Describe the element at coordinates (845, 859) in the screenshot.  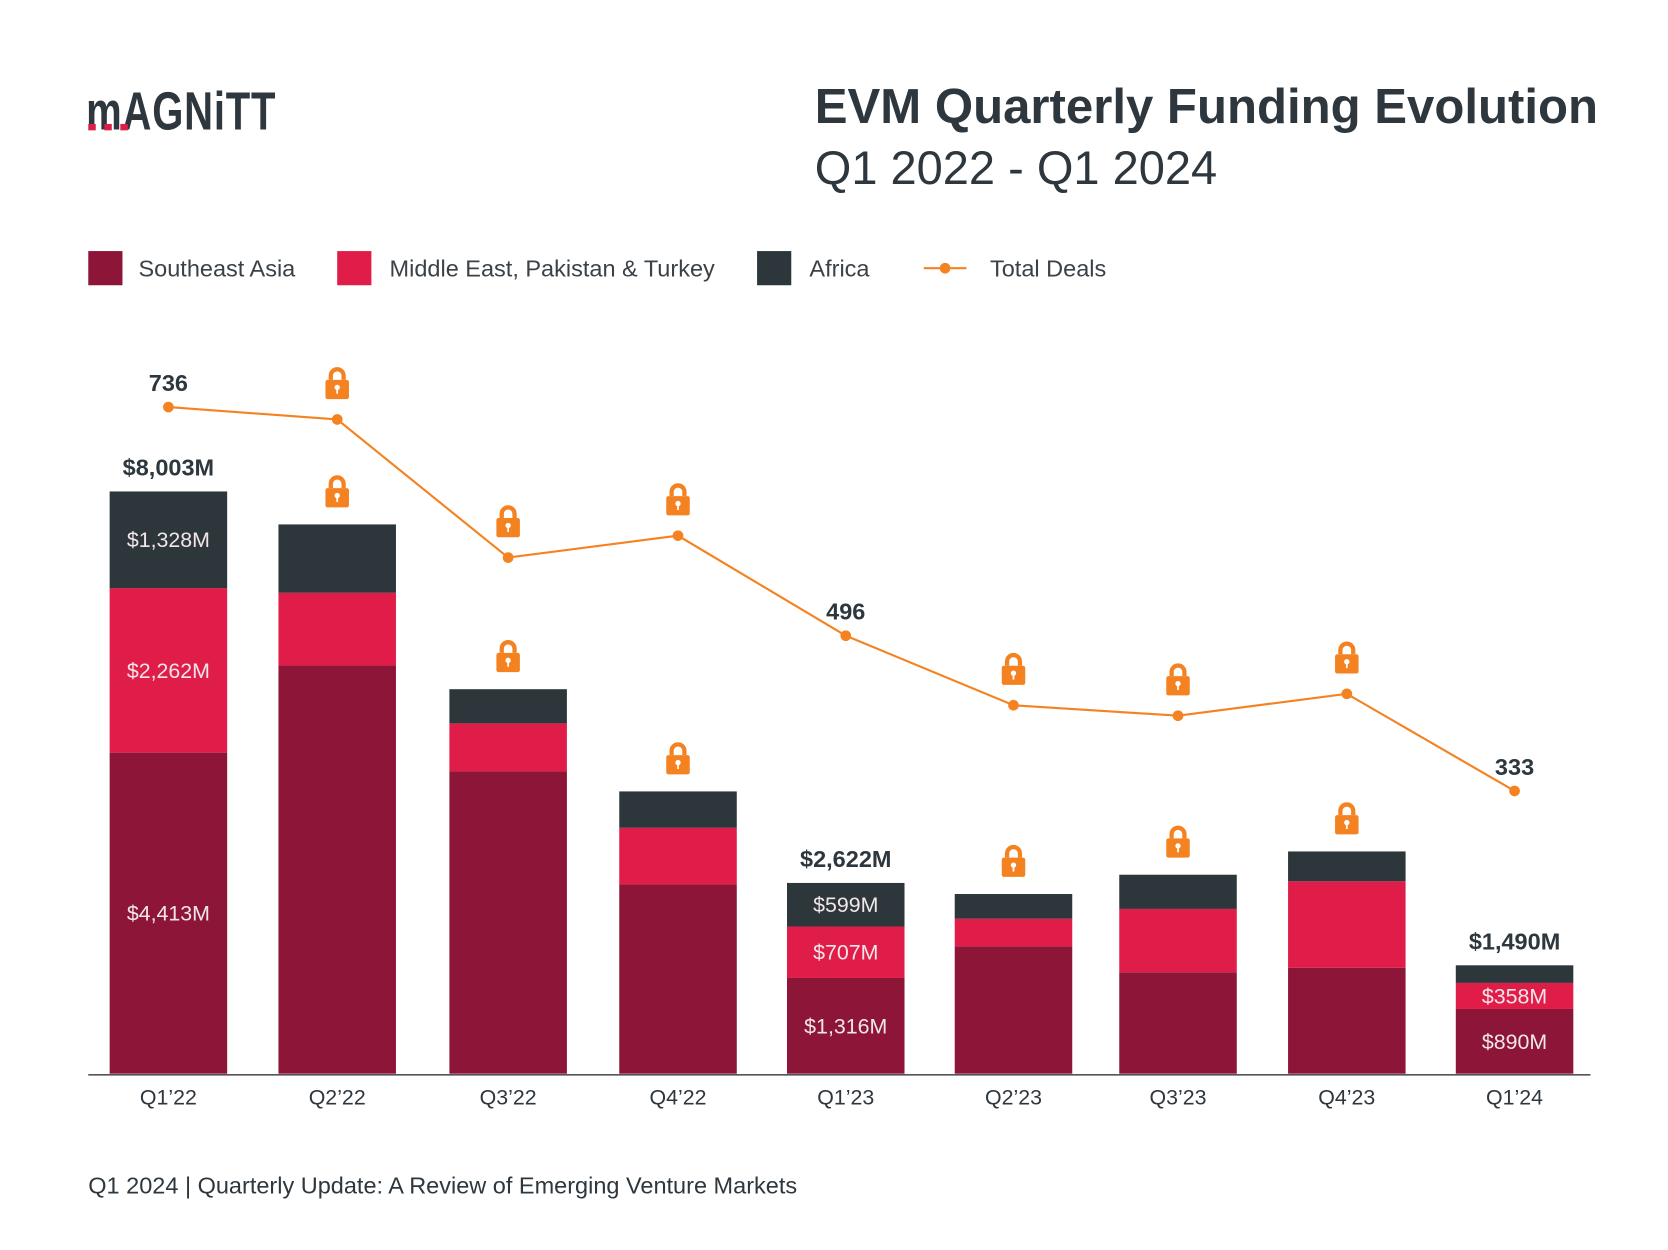
I see `total-label: $2,622M` at that location.